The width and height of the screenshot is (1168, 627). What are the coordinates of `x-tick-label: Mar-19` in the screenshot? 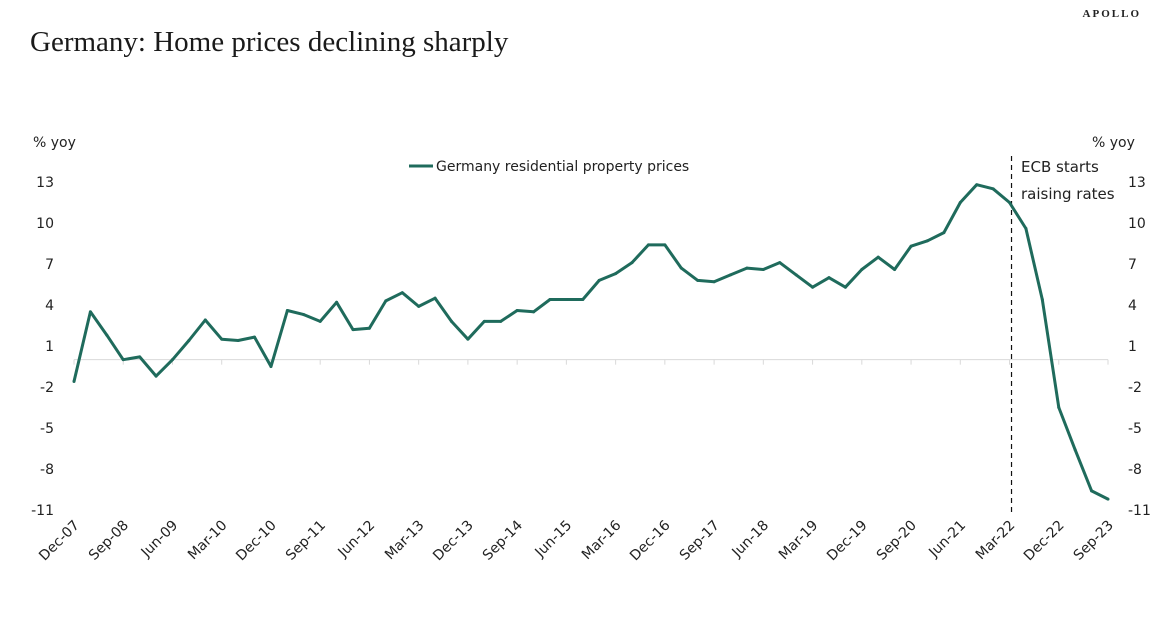 It's located at (799, 541).